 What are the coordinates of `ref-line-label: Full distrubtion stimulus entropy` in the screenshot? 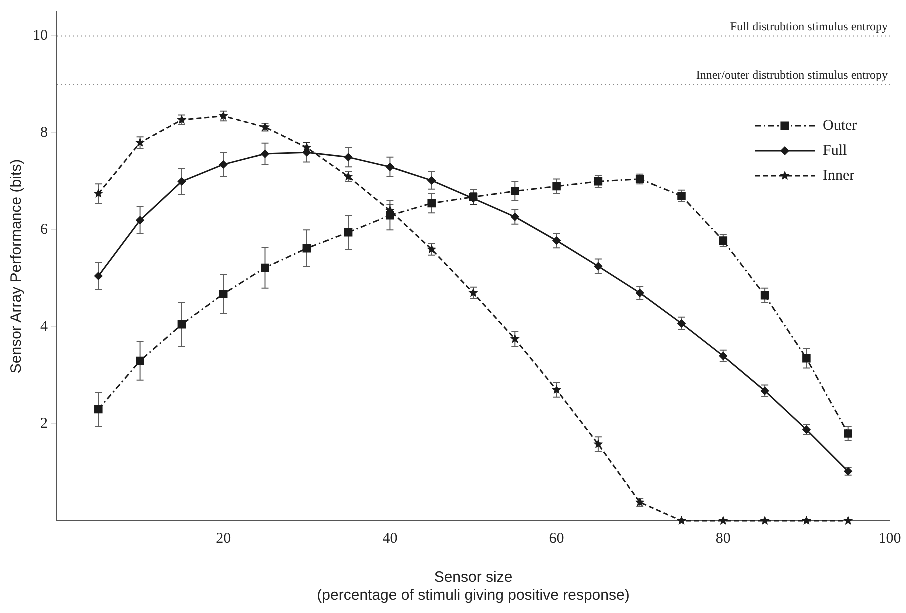 It's located at (809, 26).